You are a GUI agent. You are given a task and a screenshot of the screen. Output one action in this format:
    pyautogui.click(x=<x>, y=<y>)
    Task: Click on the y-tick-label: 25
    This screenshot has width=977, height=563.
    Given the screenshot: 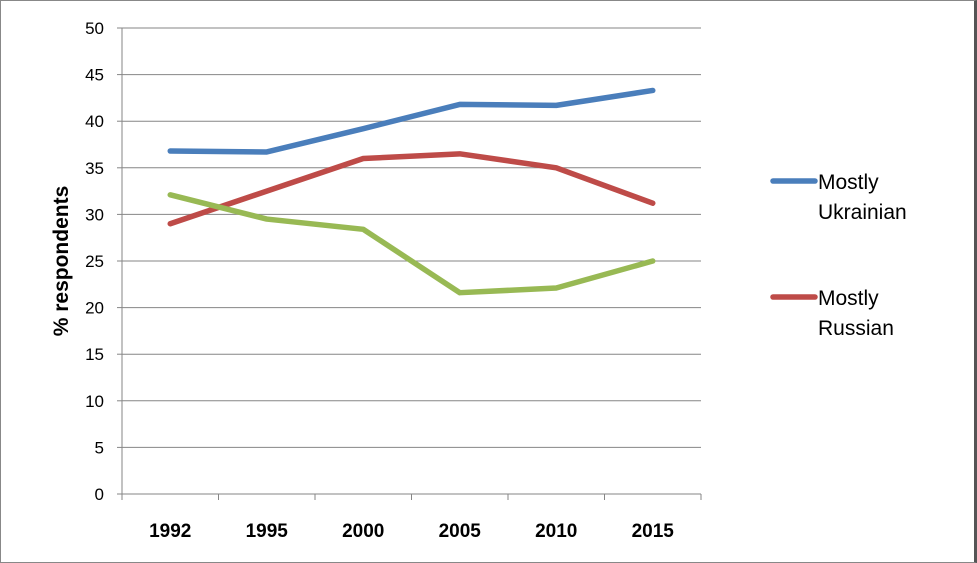 What is the action you would take?
    pyautogui.click(x=94, y=261)
    